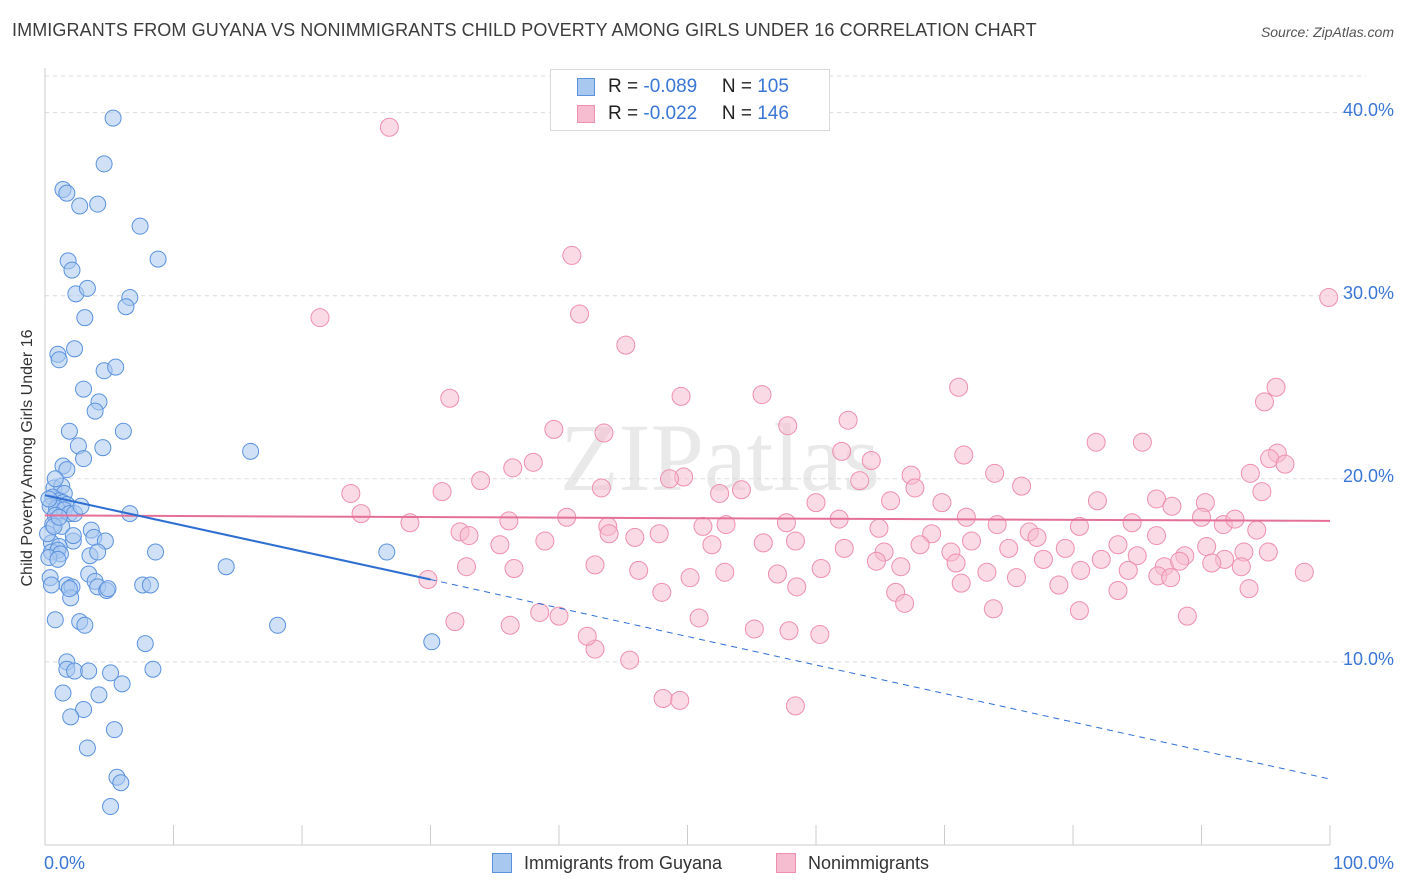  What do you see at coordinates (1363, 863) in the screenshot?
I see `x-tick-max: 100.0%` at bounding box center [1363, 863].